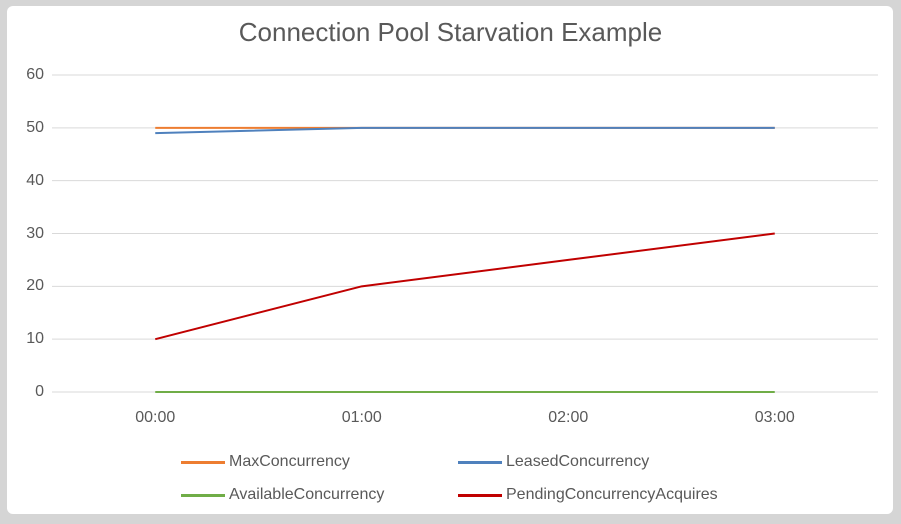 This screenshot has width=901, height=524. What do you see at coordinates (450, 32) in the screenshot?
I see `chart-title: Connection Pool Starvation Example` at bounding box center [450, 32].